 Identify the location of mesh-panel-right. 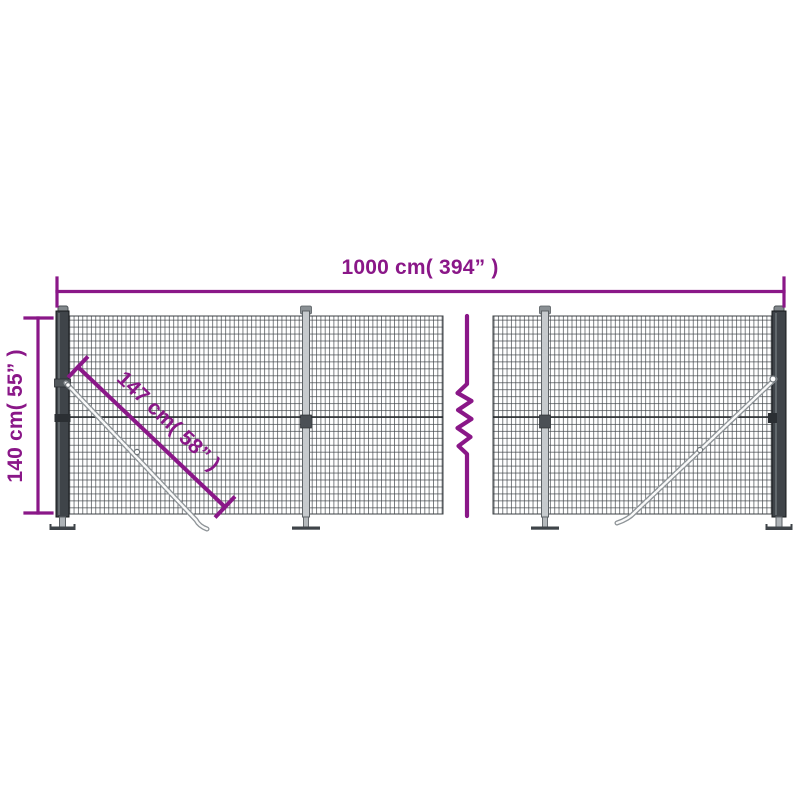
(633, 415).